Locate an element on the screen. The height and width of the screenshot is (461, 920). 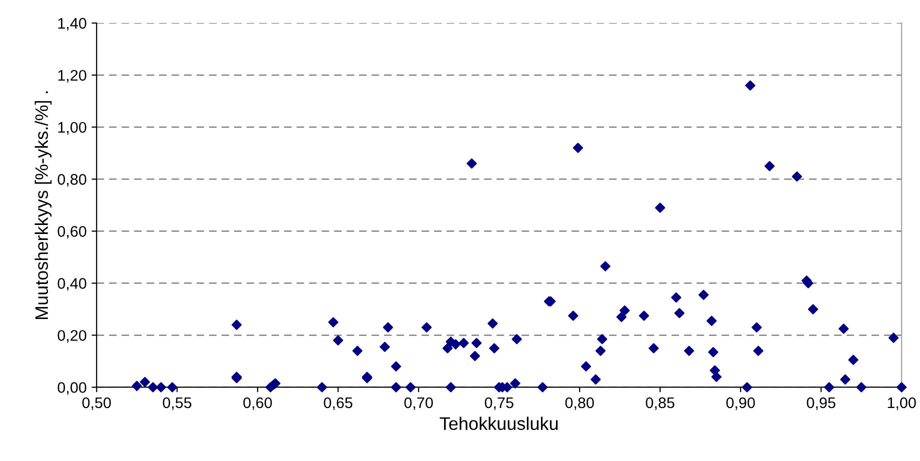
x-tick-label: 0,95 is located at coordinates (821, 403).